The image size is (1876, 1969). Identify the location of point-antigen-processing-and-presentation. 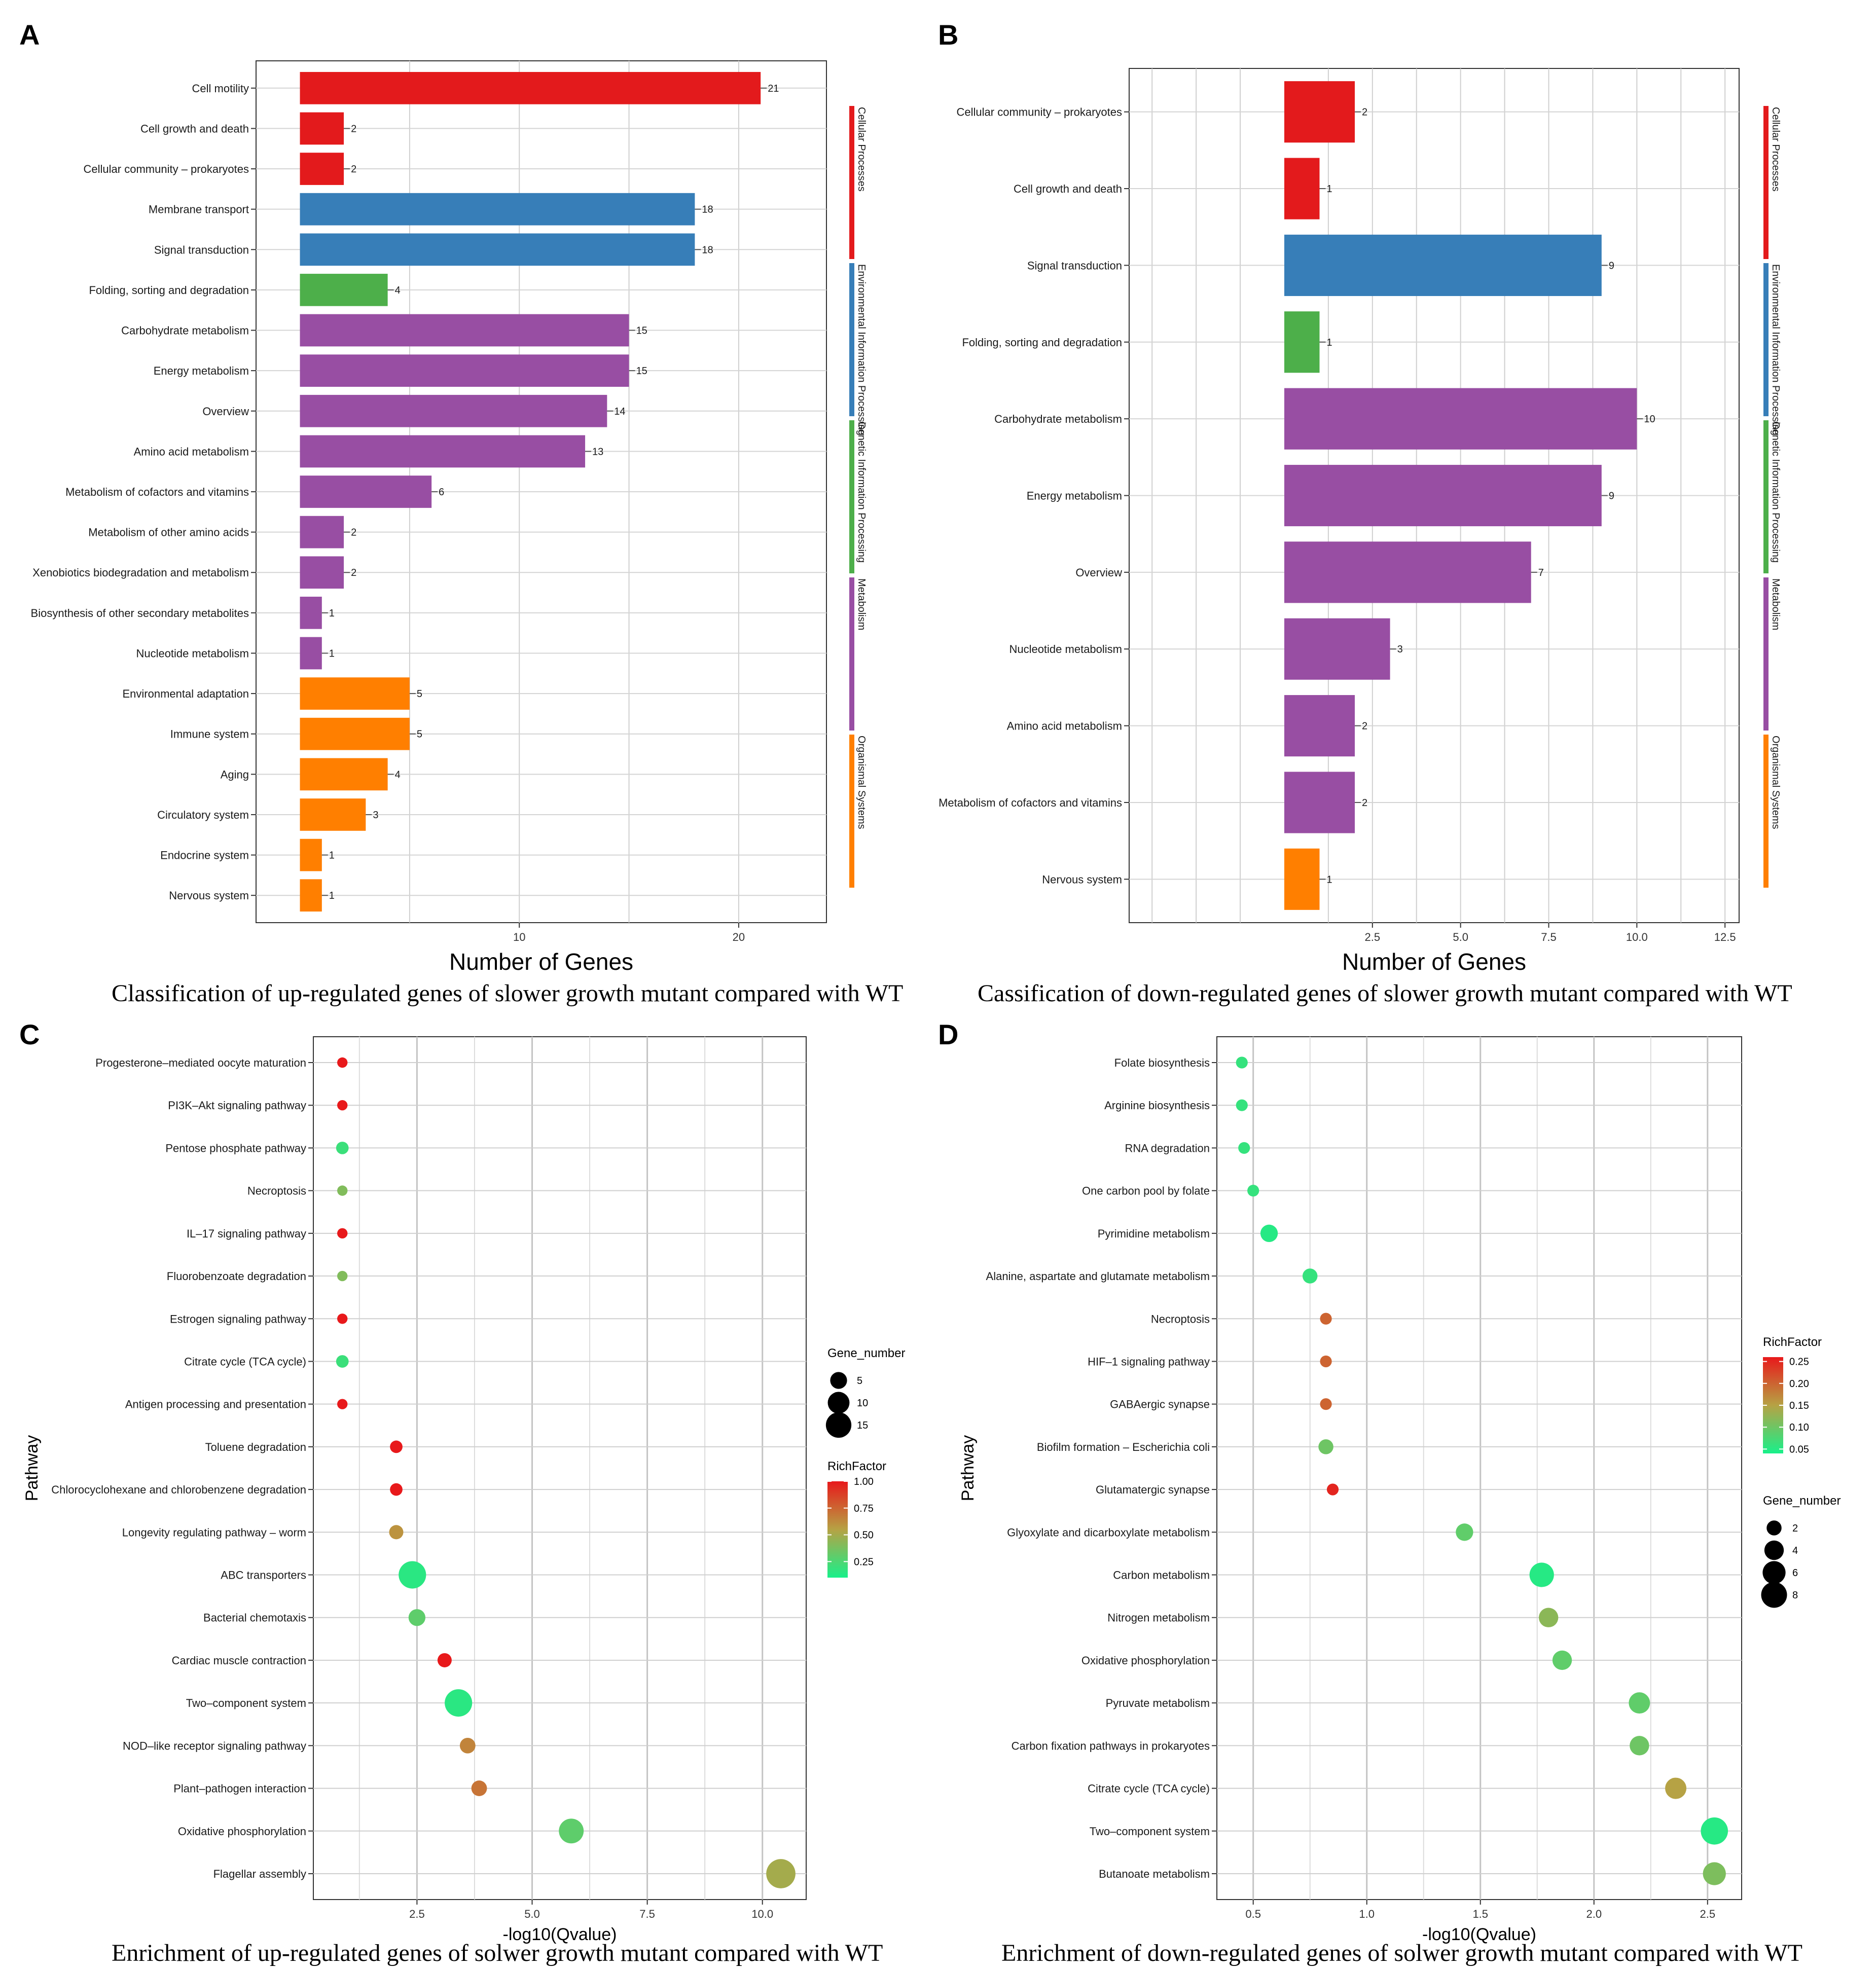
(343, 1404).